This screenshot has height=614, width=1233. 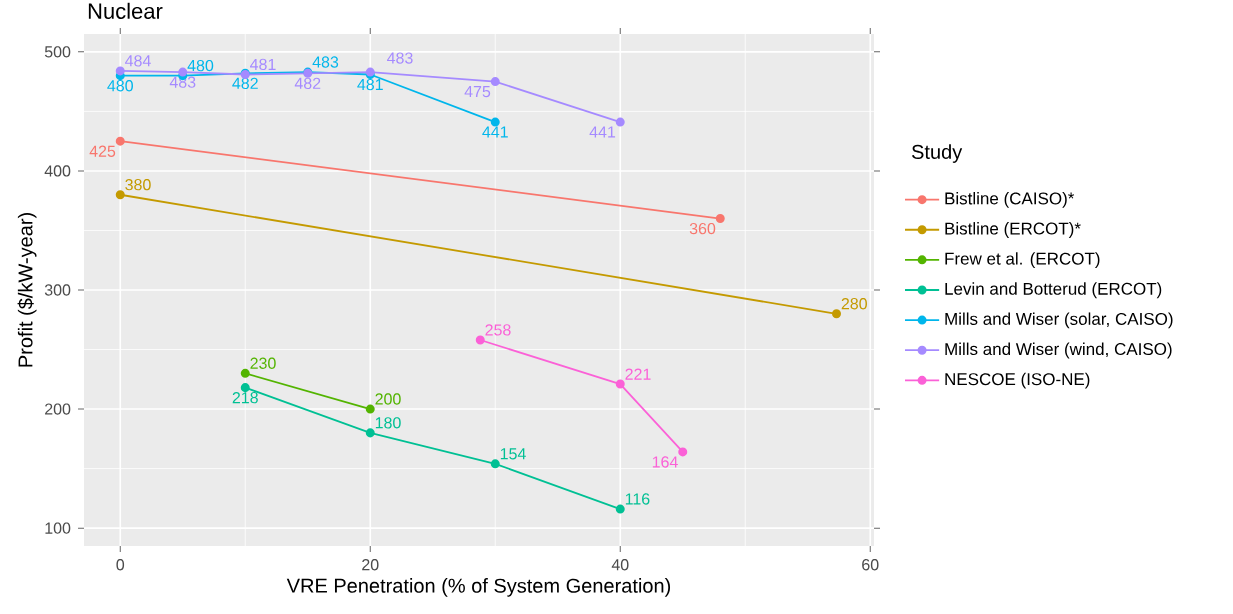 I want to click on data-label: 116, so click(x=637, y=499).